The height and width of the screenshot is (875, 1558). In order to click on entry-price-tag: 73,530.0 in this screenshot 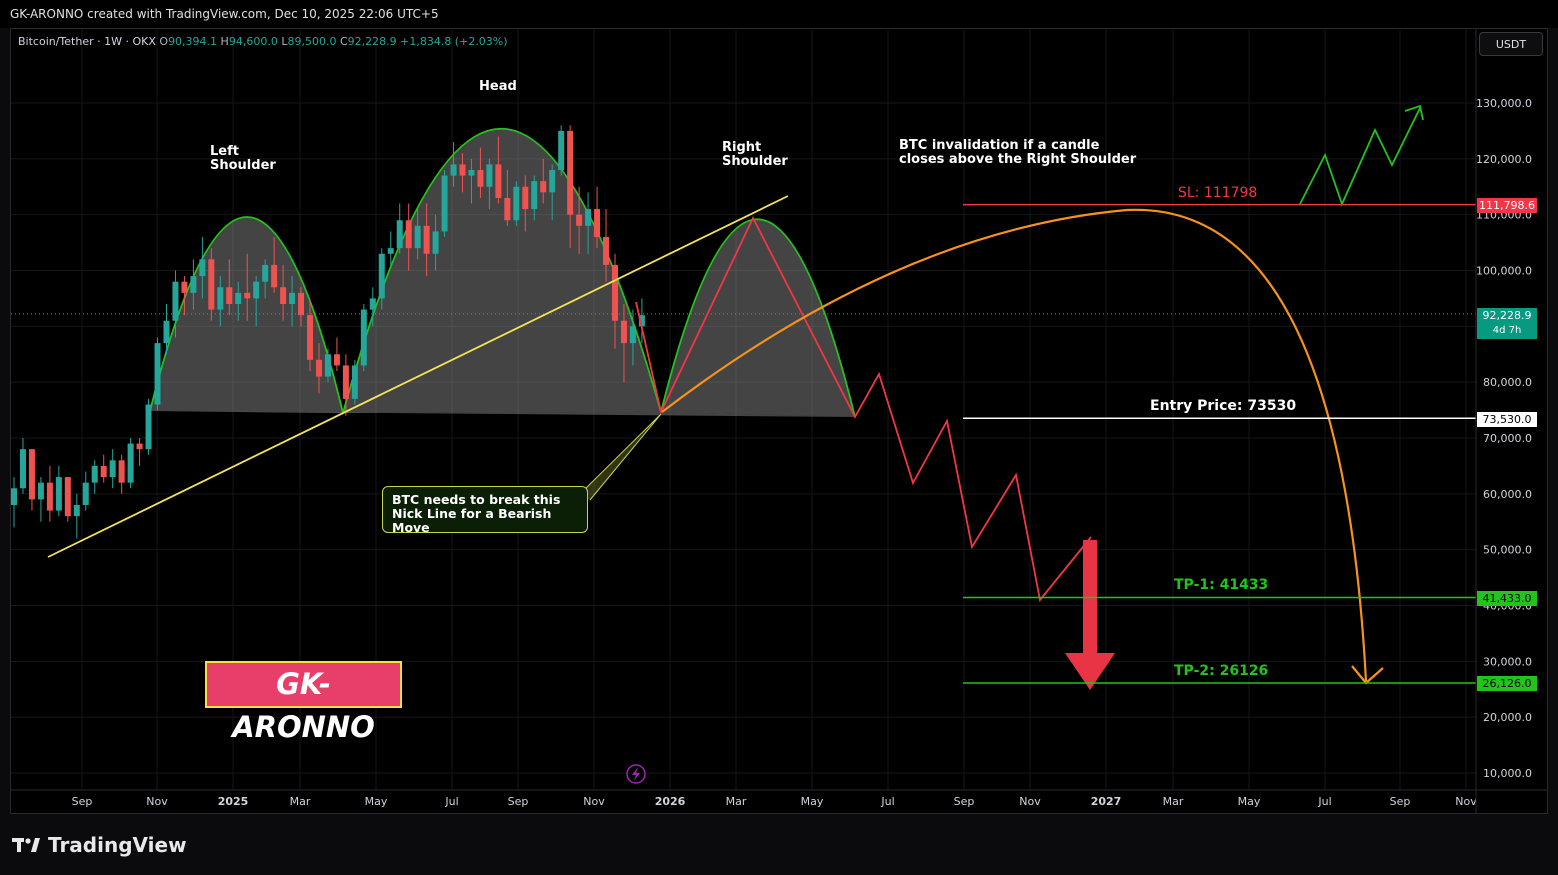, I will do `click(1507, 419)`.